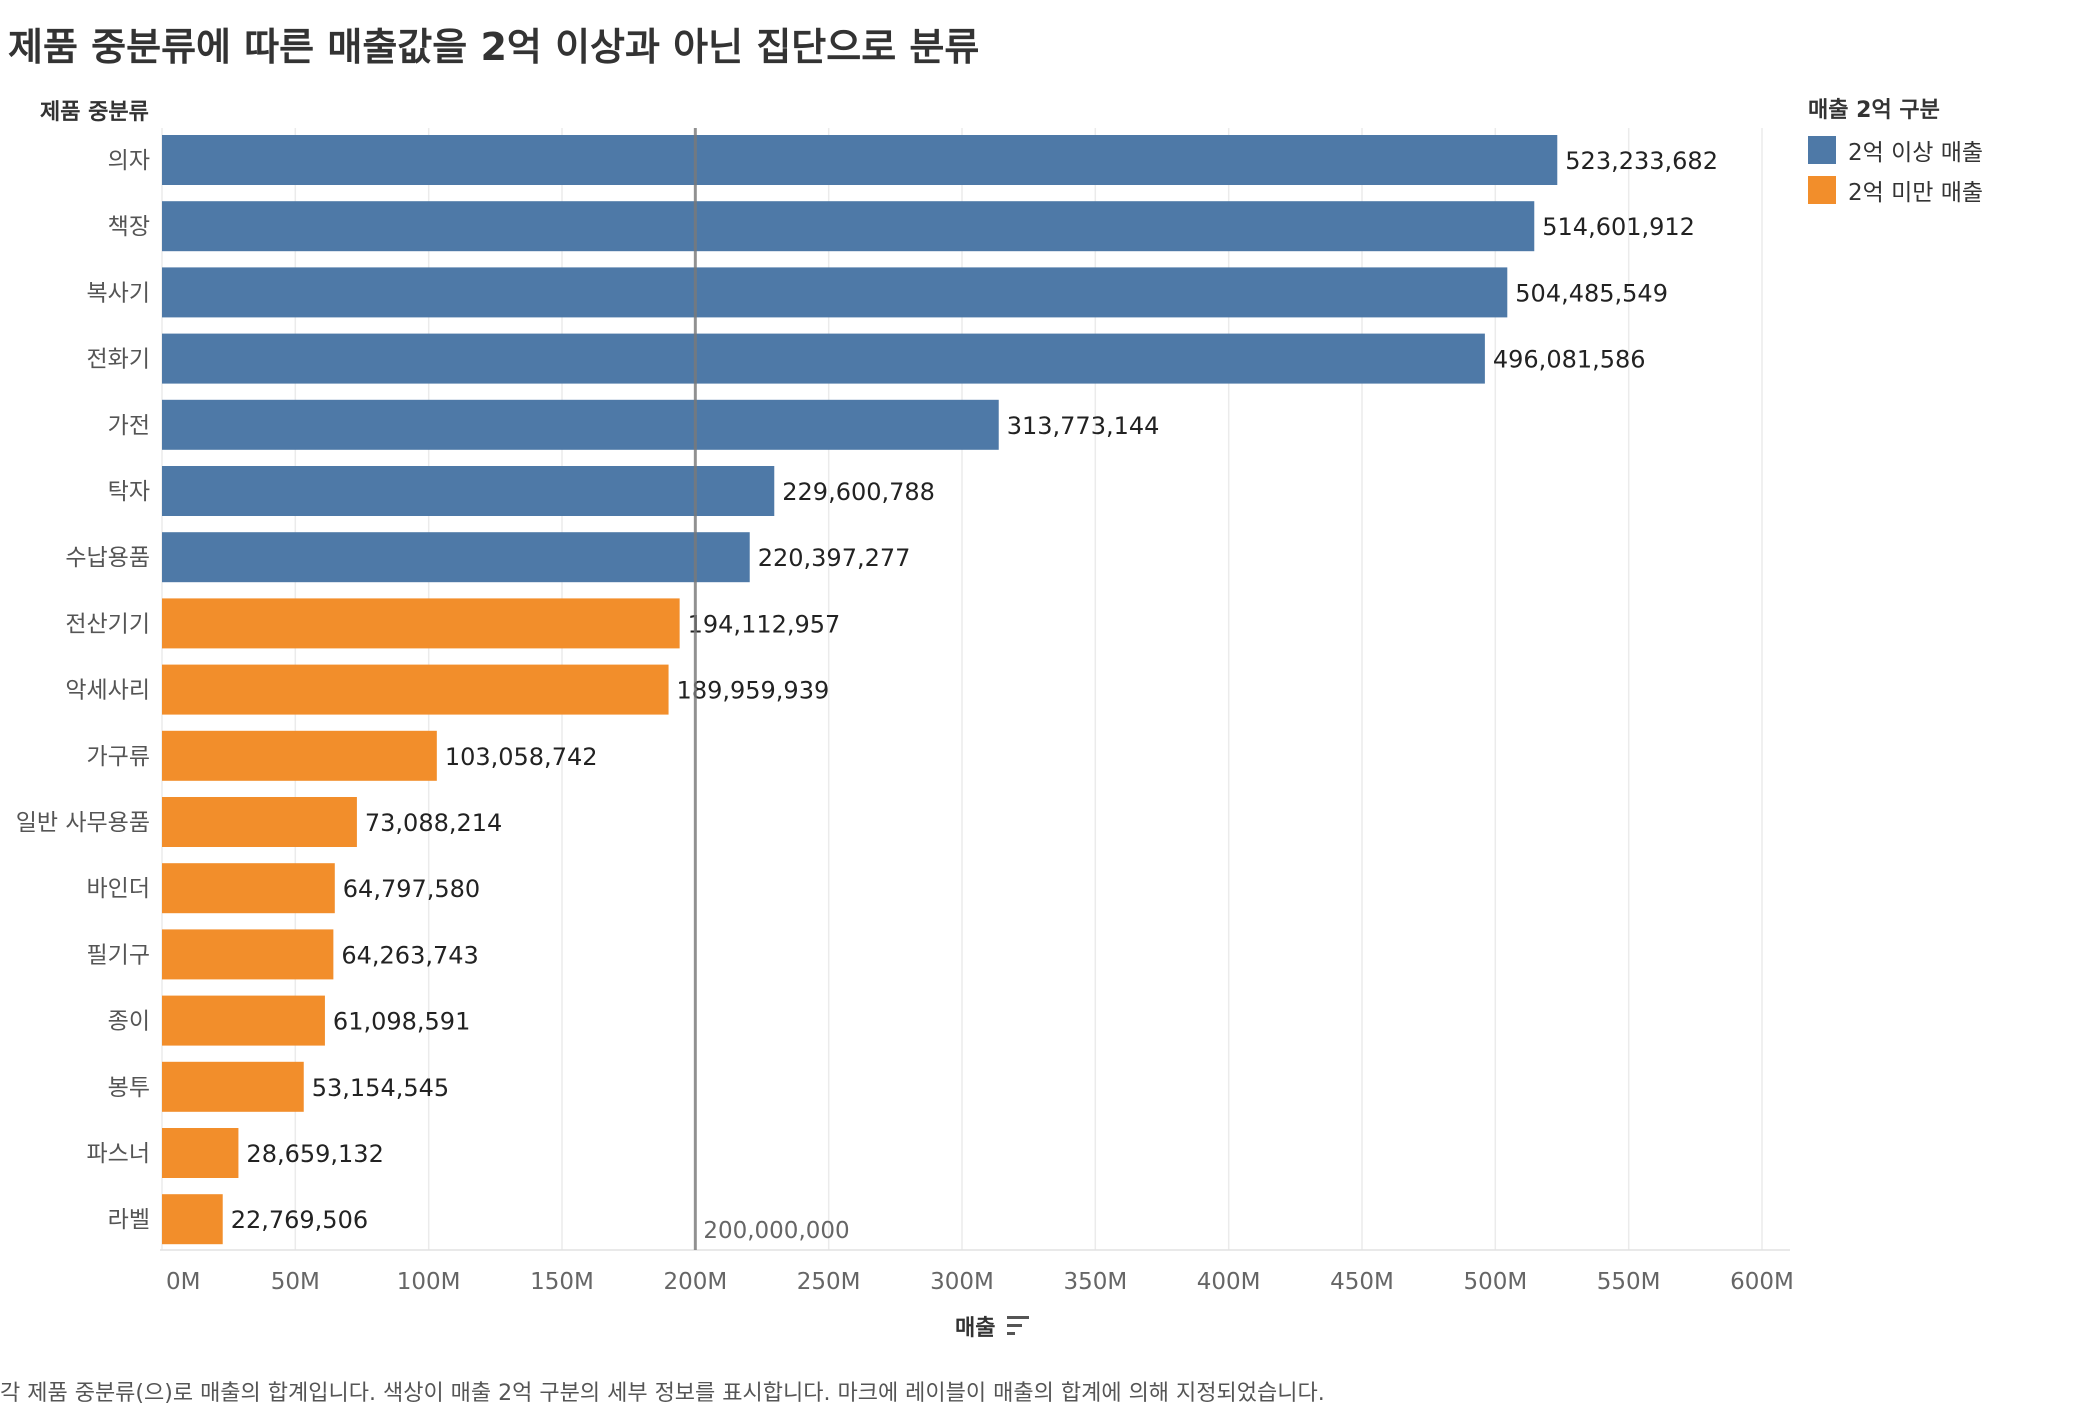 Image resolution: width=2076 pixels, height=1407 pixels. I want to click on x-tick-label: 100M, so click(429, 1282).